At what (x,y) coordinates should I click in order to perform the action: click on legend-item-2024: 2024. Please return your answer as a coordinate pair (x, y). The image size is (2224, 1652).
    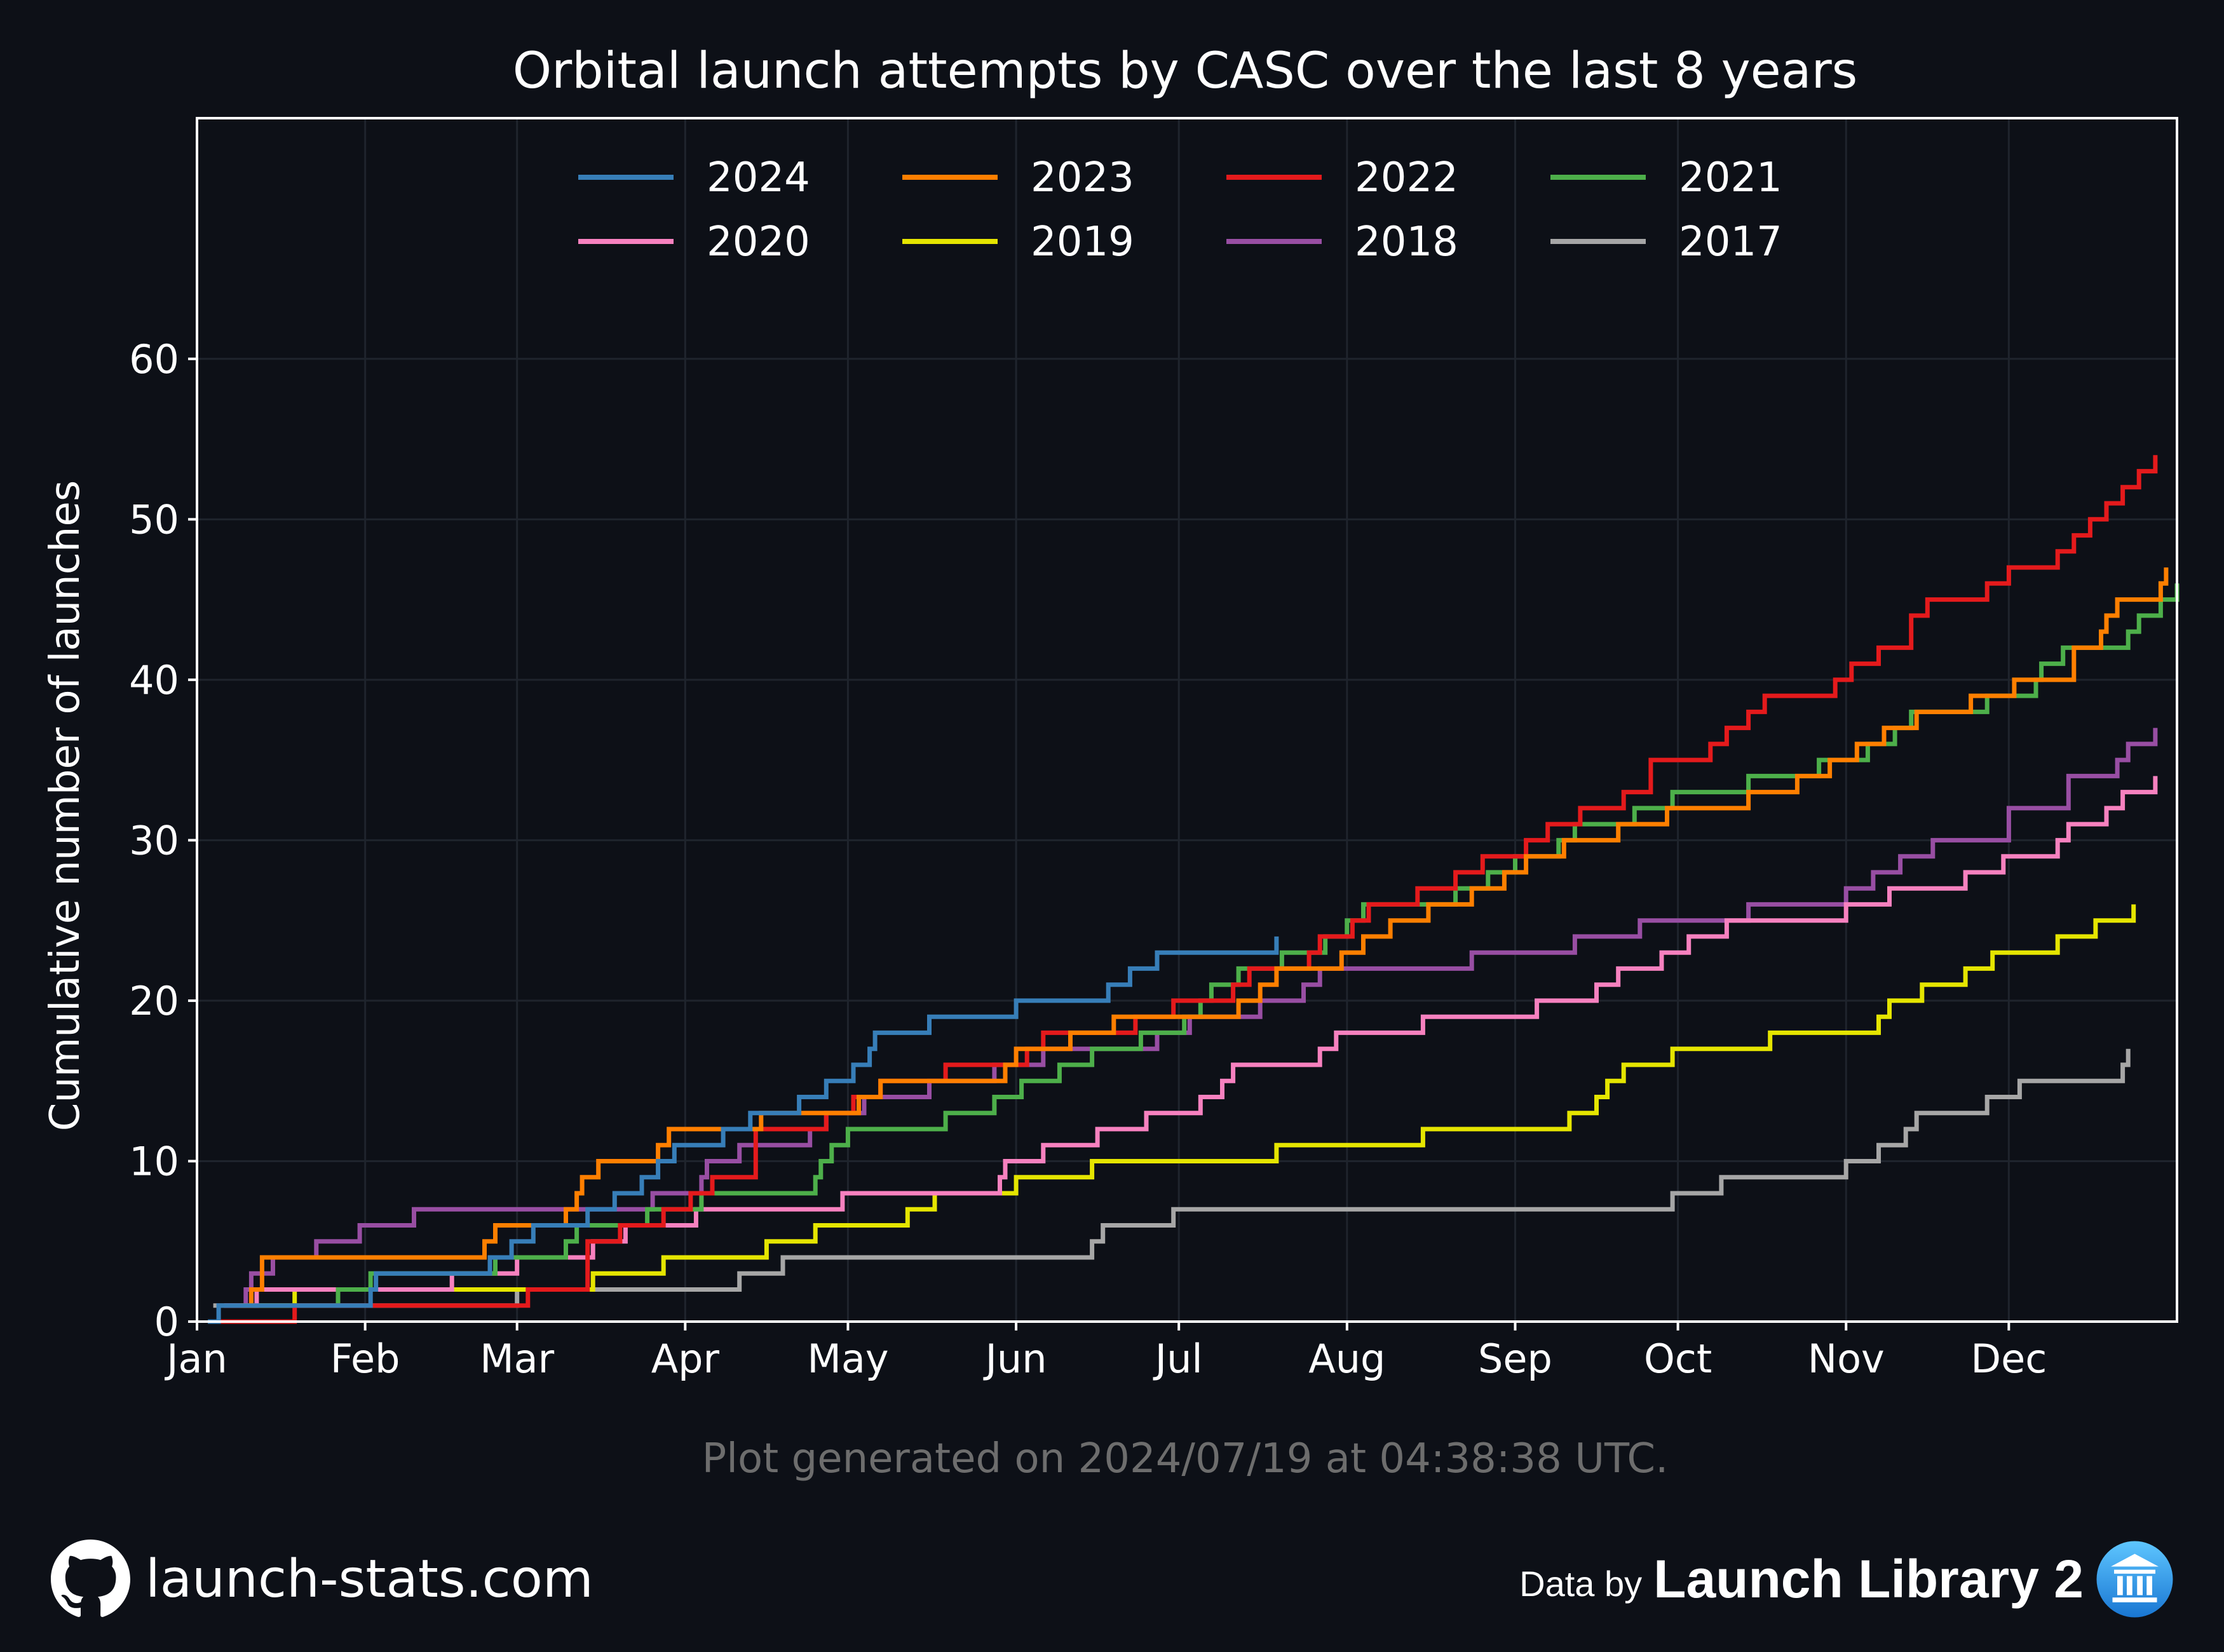
    Looking at the image, I should click on (694, 177).